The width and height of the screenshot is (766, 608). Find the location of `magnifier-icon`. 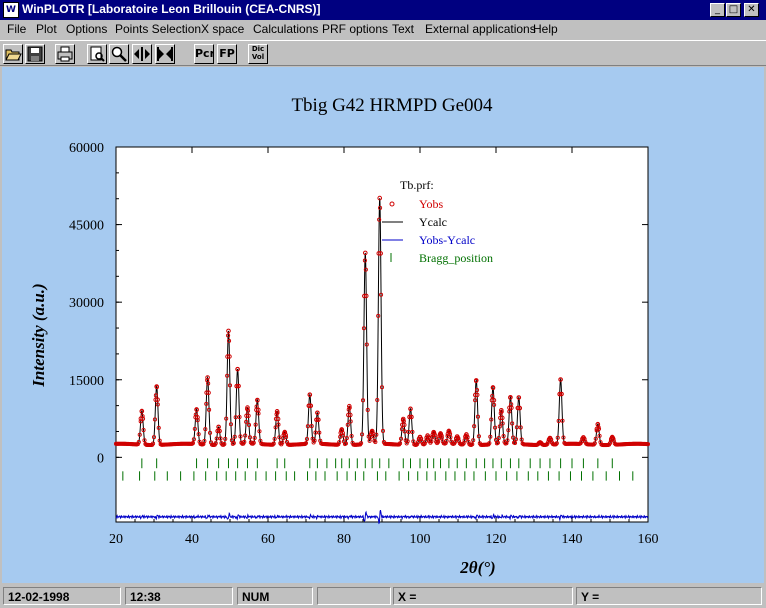

magnifier-icon is located at coordinates (119, 54).